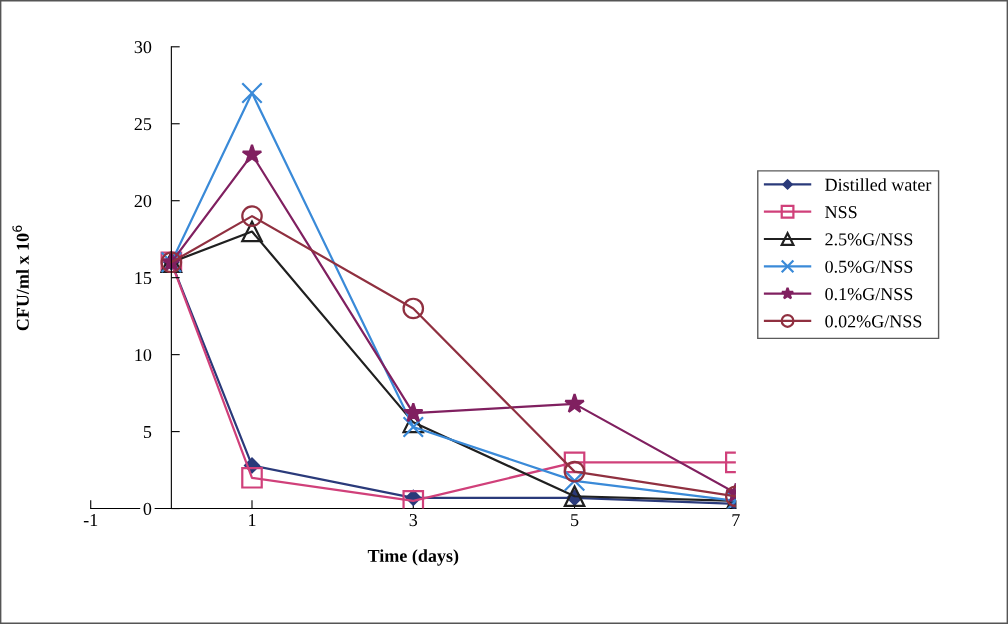  I want to click on x-tick-label: 5, so click(575, 520).